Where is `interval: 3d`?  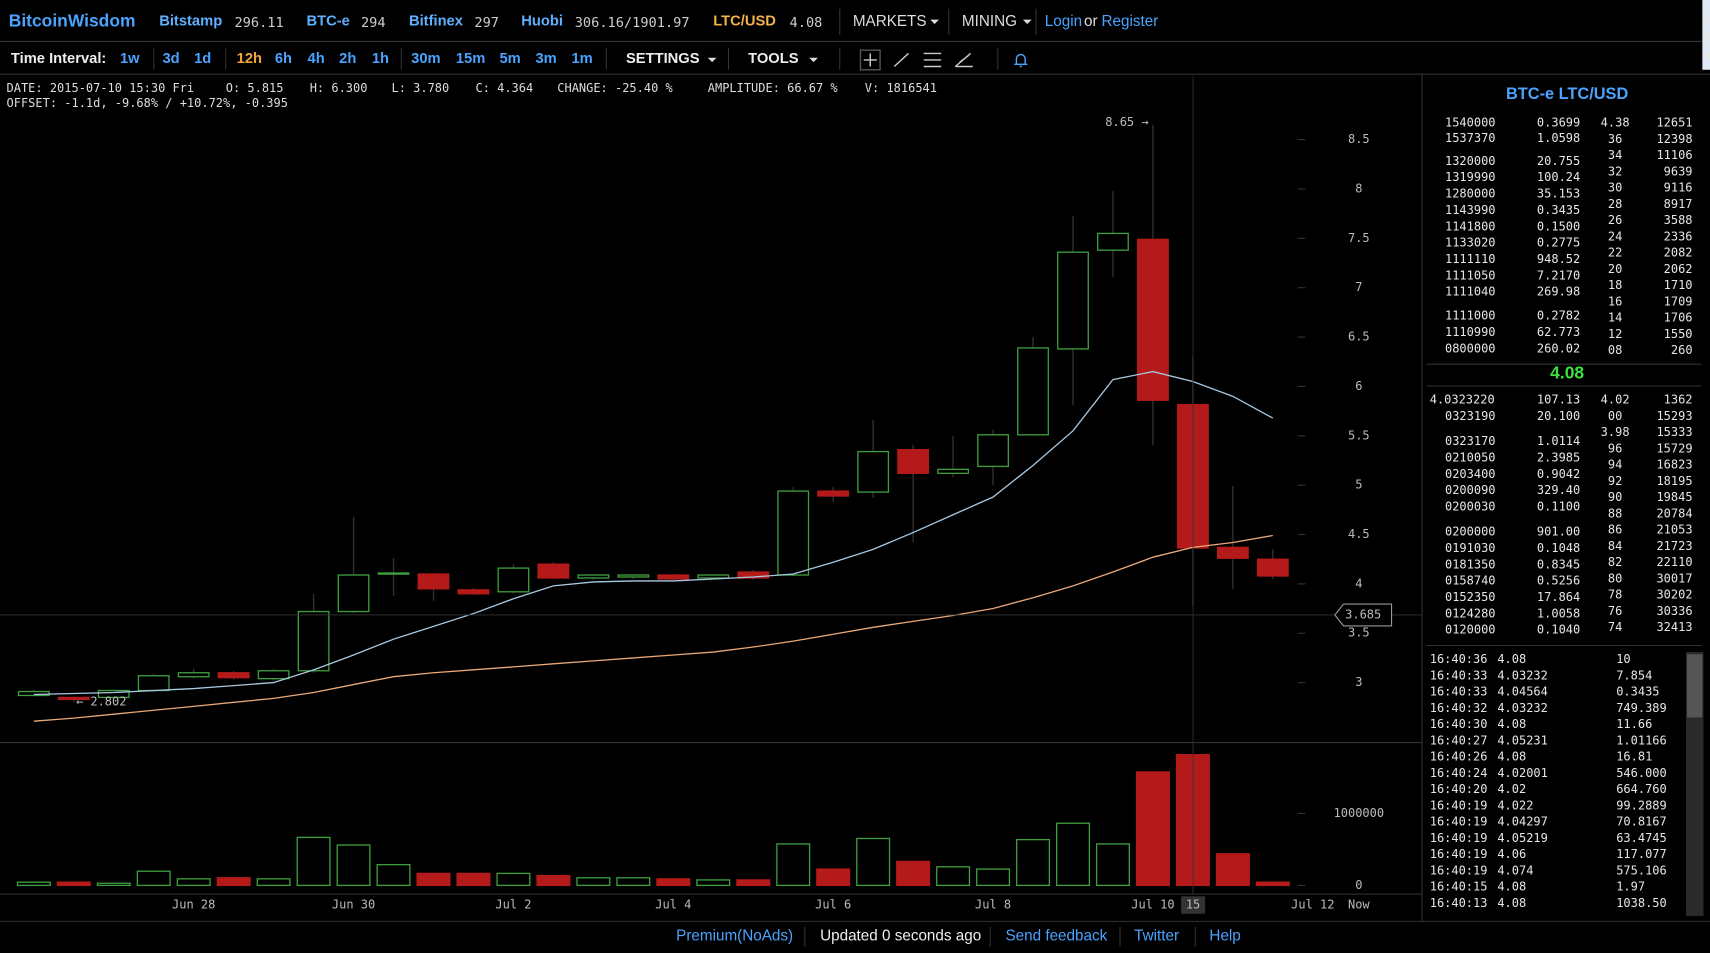
interval: 3d is located at coordinates (170, 59).